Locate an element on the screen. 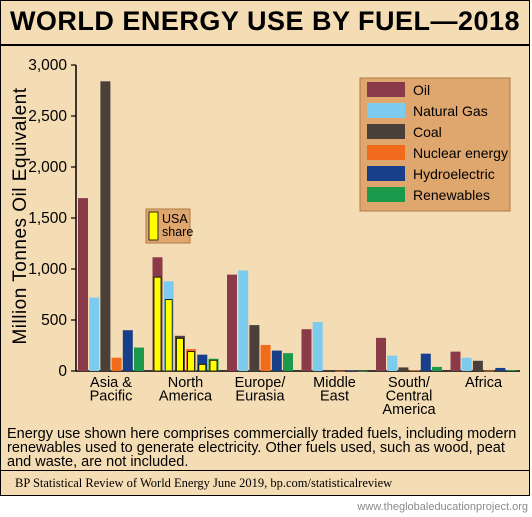  legend-label: Hydroelectric is located at coordinates (454, 174).